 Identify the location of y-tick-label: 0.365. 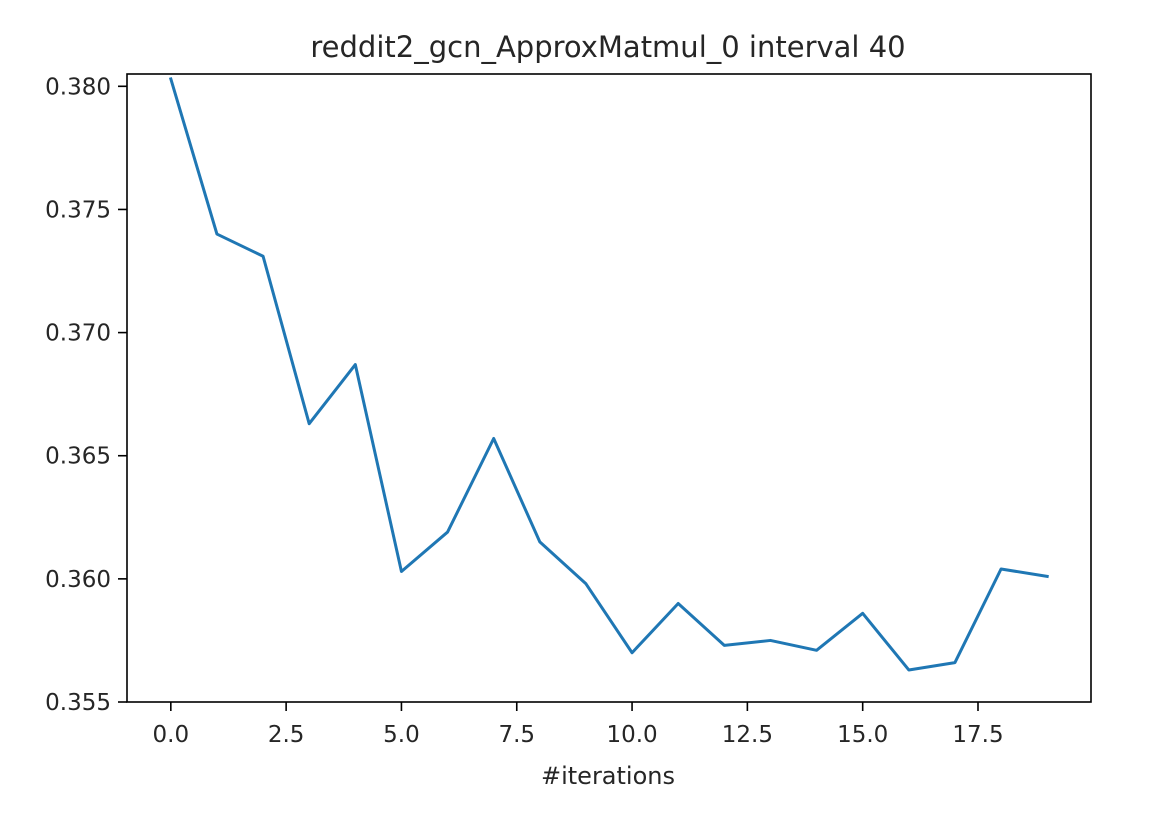
(78, 457).